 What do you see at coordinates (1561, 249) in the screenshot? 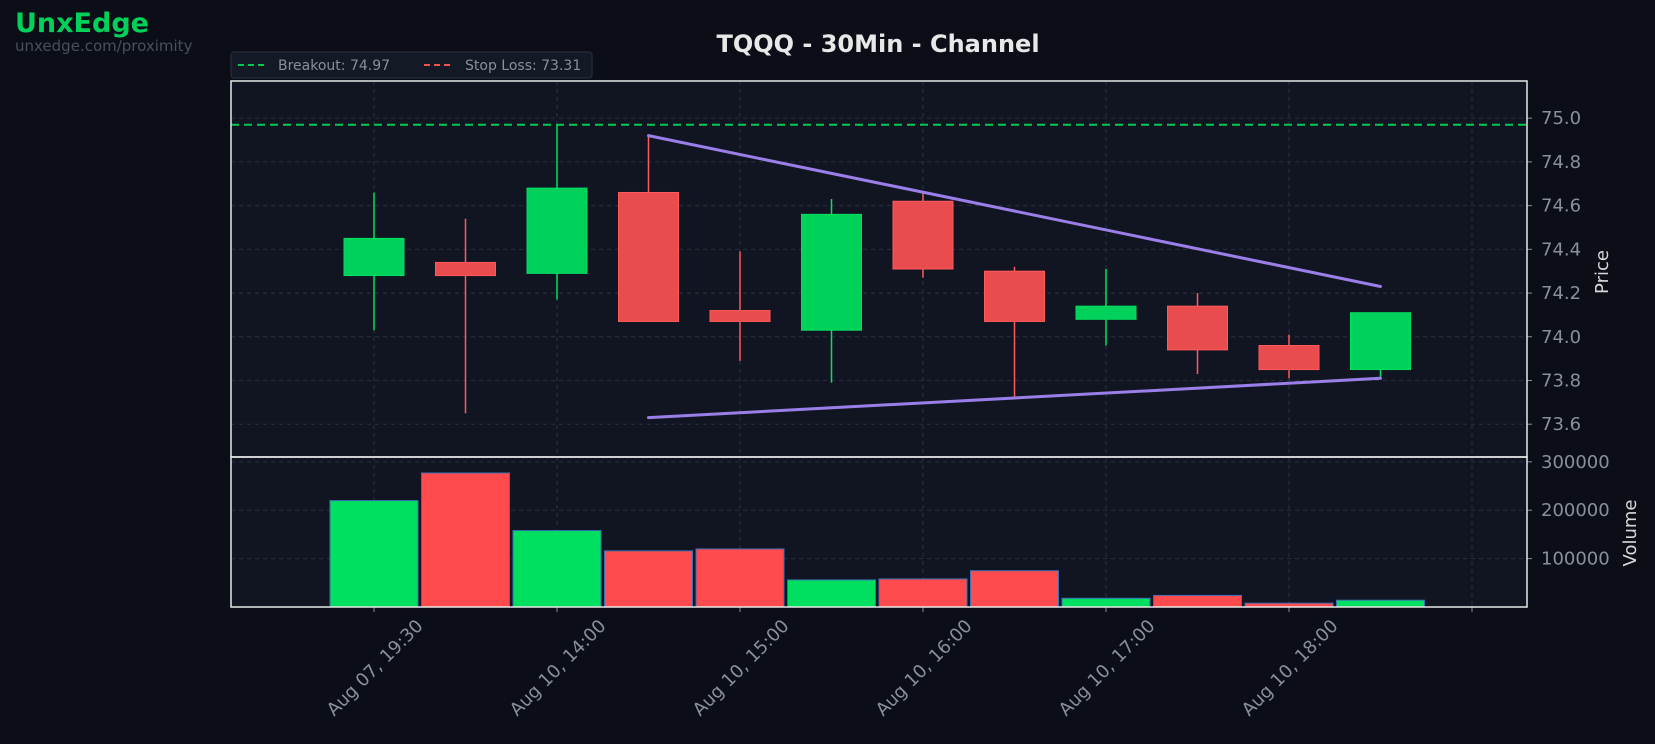
I see `price-tick-label: 74.4` at bounding box center [1561, 249].